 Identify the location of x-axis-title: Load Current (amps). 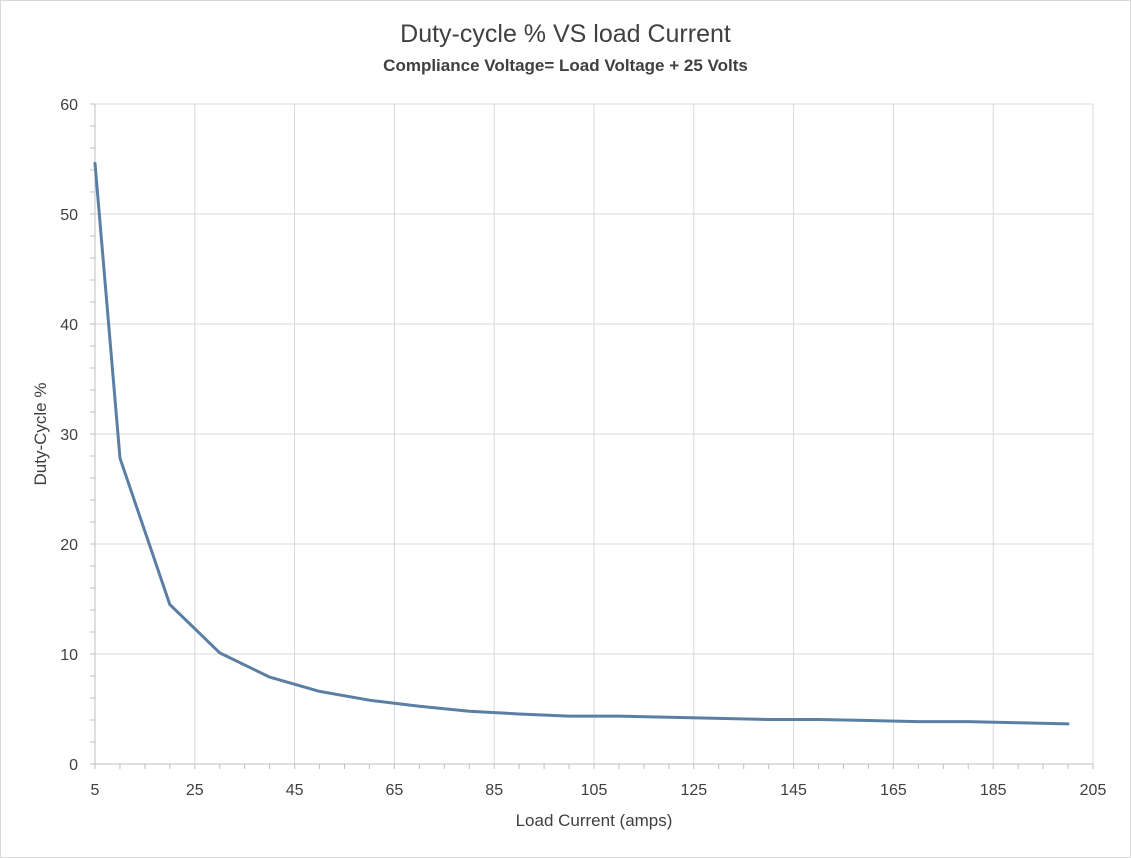
(594, 820).